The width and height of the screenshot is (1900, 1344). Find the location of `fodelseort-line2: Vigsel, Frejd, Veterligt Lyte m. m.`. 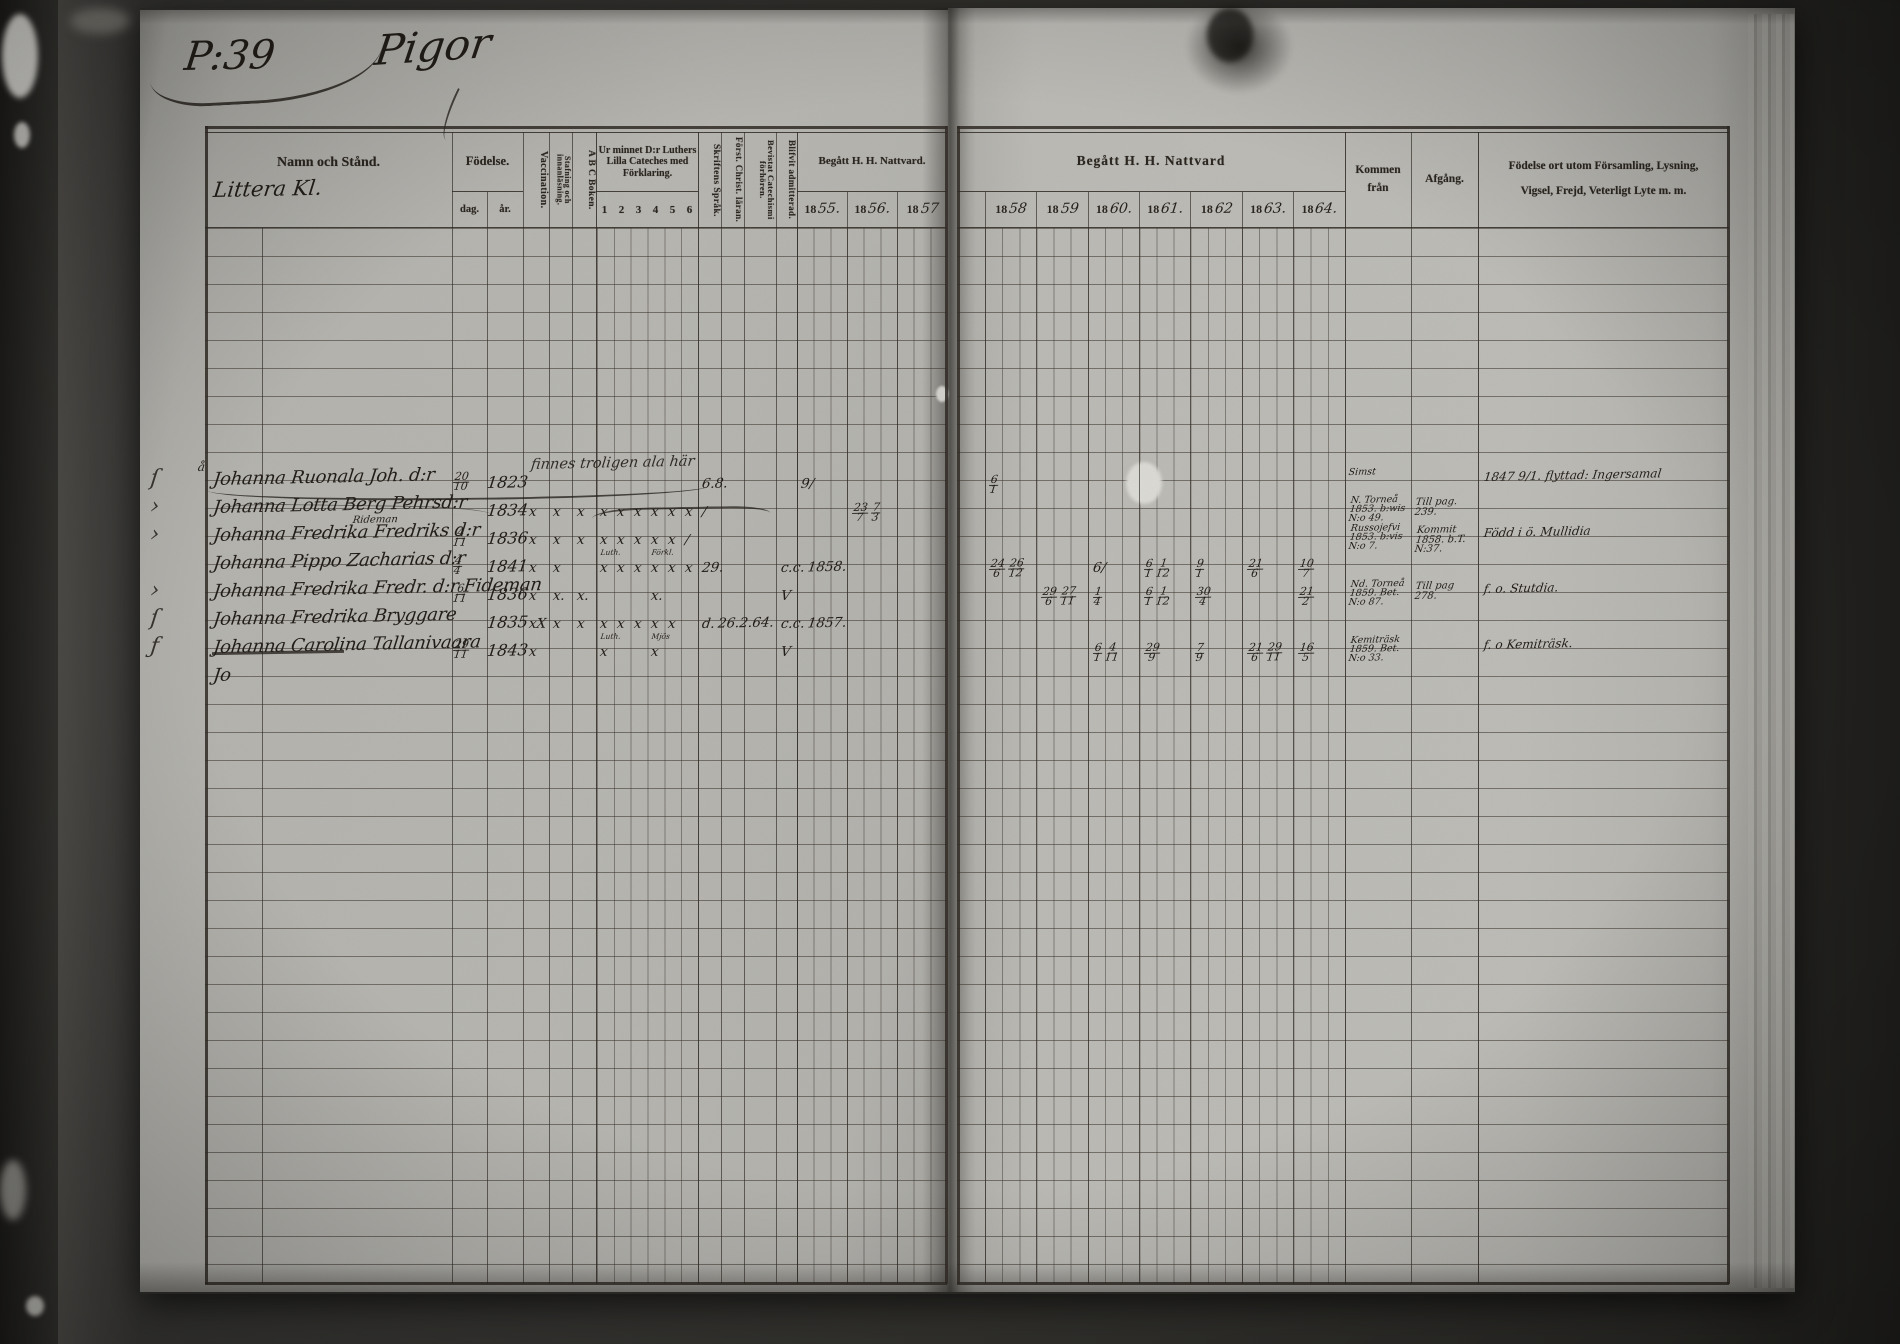

fodelseort-line2: Vigsel, Frejd, Veterligt Lyte m. m. is located at coordinates (1603, 191).